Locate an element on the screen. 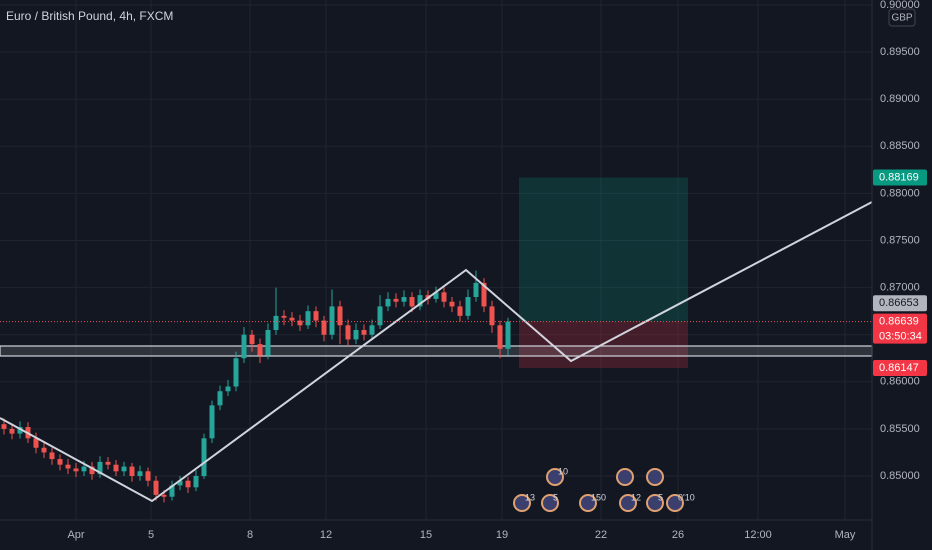  price-label: 0.88169 is located at coordinates (899, 177).